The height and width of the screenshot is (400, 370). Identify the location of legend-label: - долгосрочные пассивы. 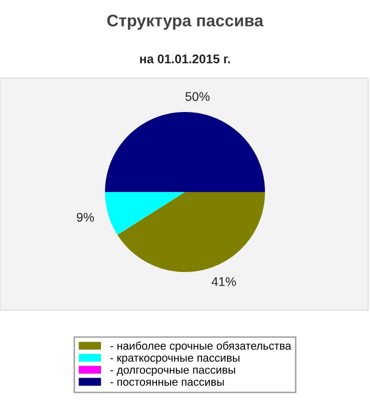
(173, 372).